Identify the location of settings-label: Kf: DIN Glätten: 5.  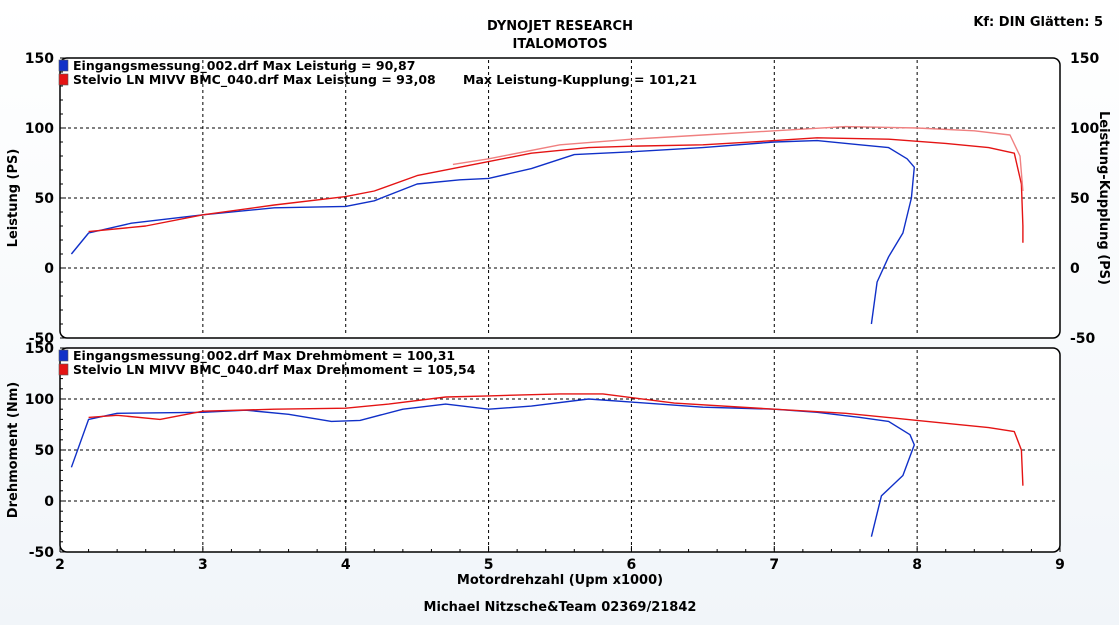
(1038, 22).